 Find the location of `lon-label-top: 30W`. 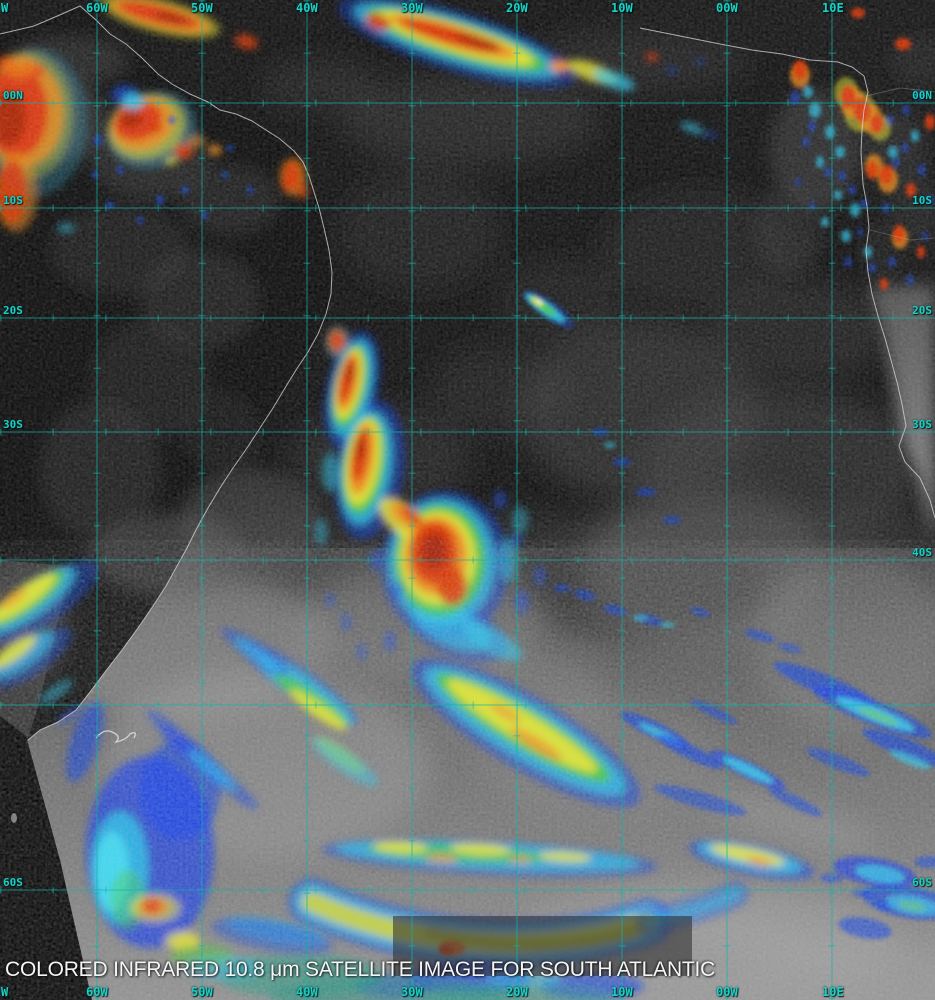

lon-label-top: 30W is located at coordinates (412, 8).